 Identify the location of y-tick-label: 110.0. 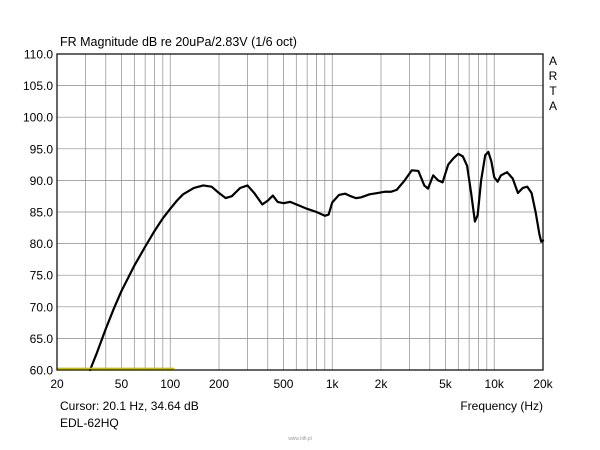
(38, 55).